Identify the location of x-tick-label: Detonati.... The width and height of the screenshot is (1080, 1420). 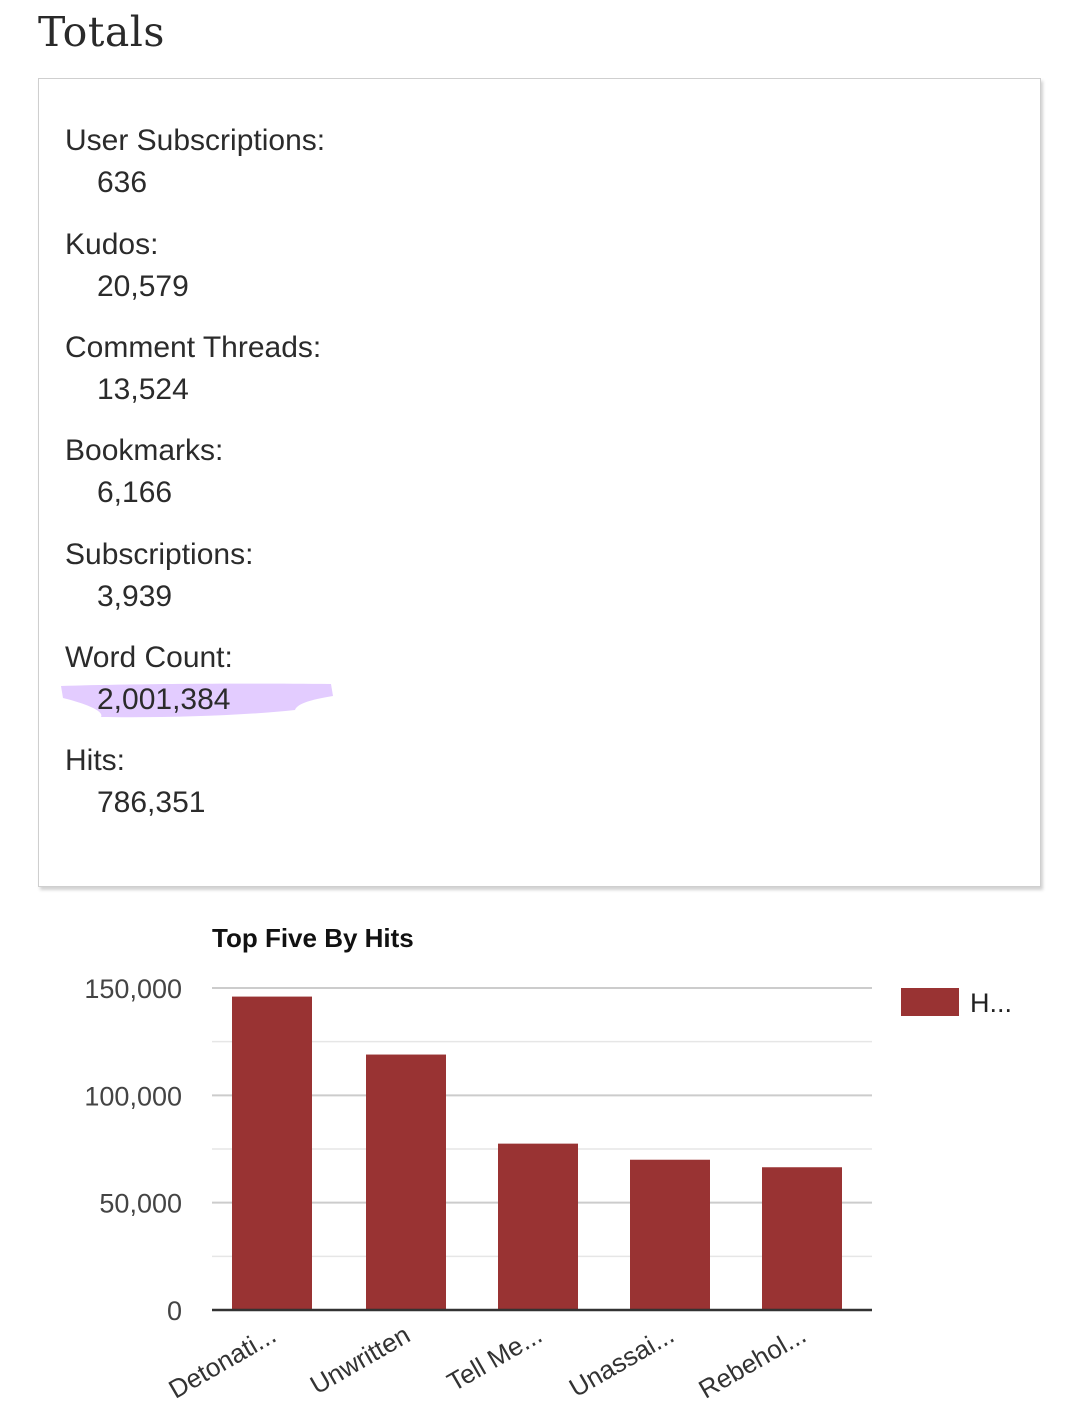
(222, 1361).